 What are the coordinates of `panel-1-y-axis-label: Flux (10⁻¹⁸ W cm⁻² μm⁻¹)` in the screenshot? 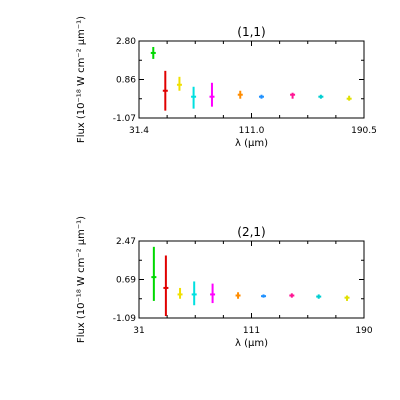 It's located at (81, 79).